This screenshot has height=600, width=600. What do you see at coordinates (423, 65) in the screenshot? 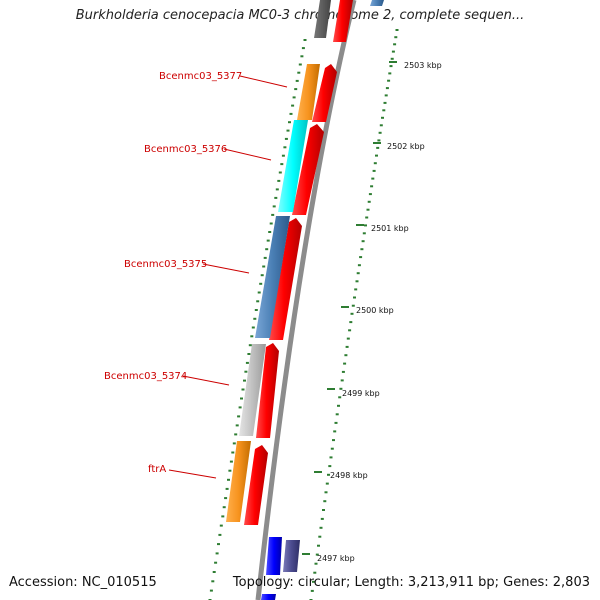
I see `scale-label: 2503 kbp` at bounding box center [423, 65].